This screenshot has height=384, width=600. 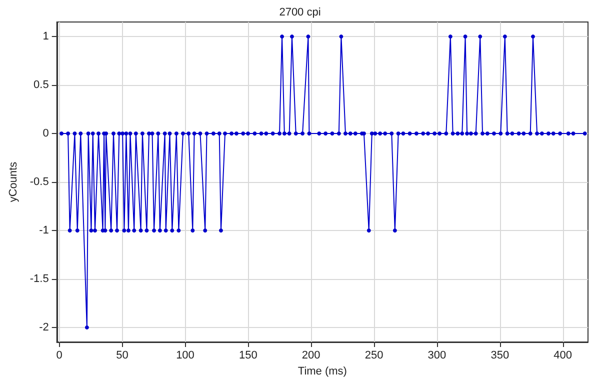 What do you see at coordinates (59, 356) in the screenshot?
I see `x-tick-label: 0` at bounding box center [59, 356].